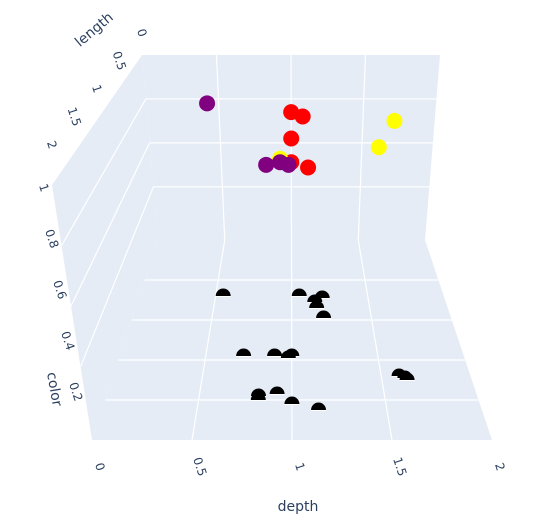 The width and height of the screenshot is (553, 525). What do you see at coordinates (500, 467) in the screenshot?
I see `x-tick-4: 2` at bounding box center [500, 467].